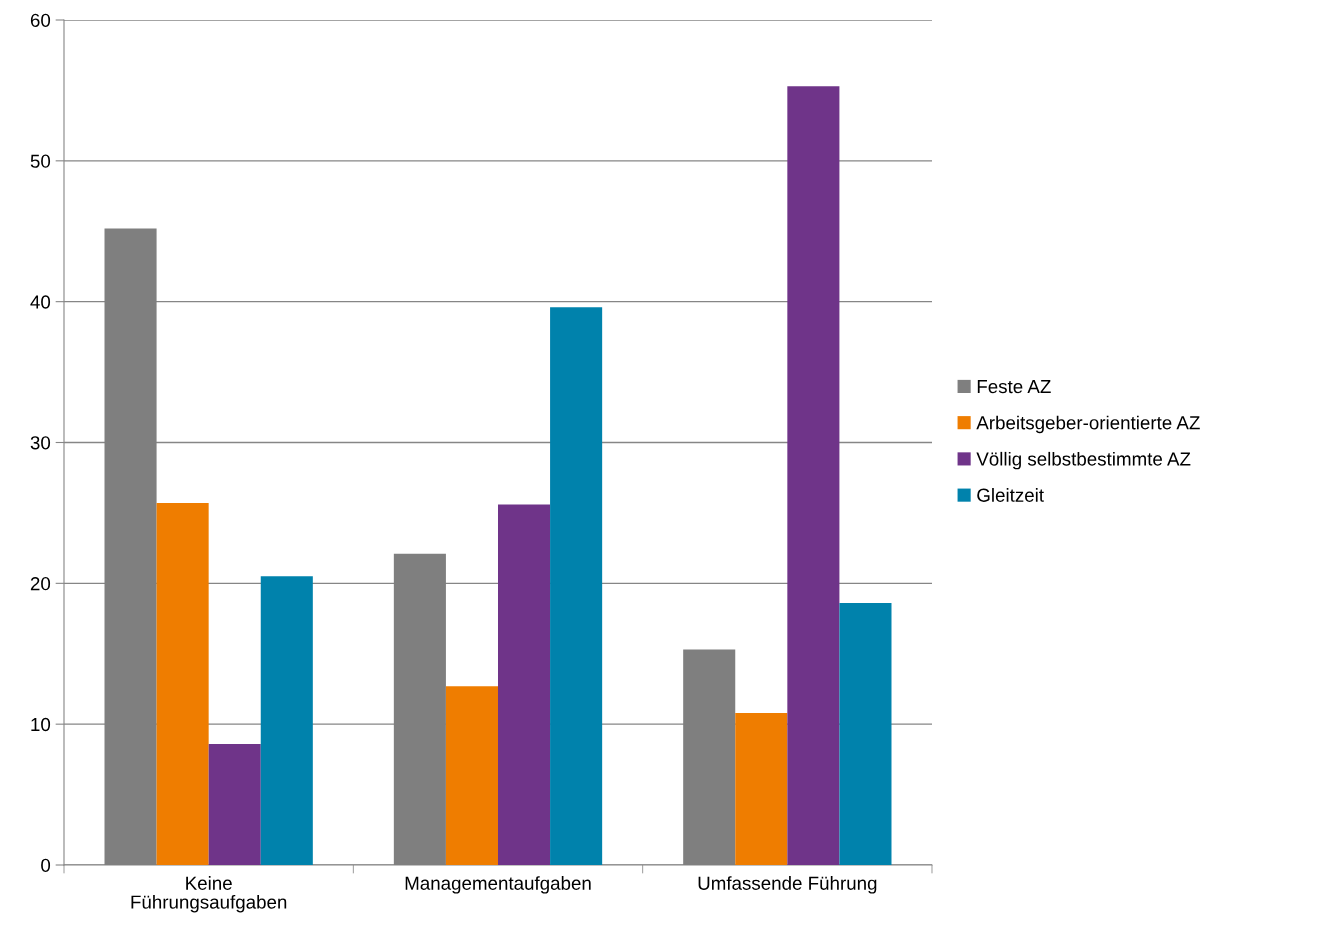  Describe the element at coordinates (1014, 387) in the screenshot. I see `legend-label: Feste AZ` at that location.